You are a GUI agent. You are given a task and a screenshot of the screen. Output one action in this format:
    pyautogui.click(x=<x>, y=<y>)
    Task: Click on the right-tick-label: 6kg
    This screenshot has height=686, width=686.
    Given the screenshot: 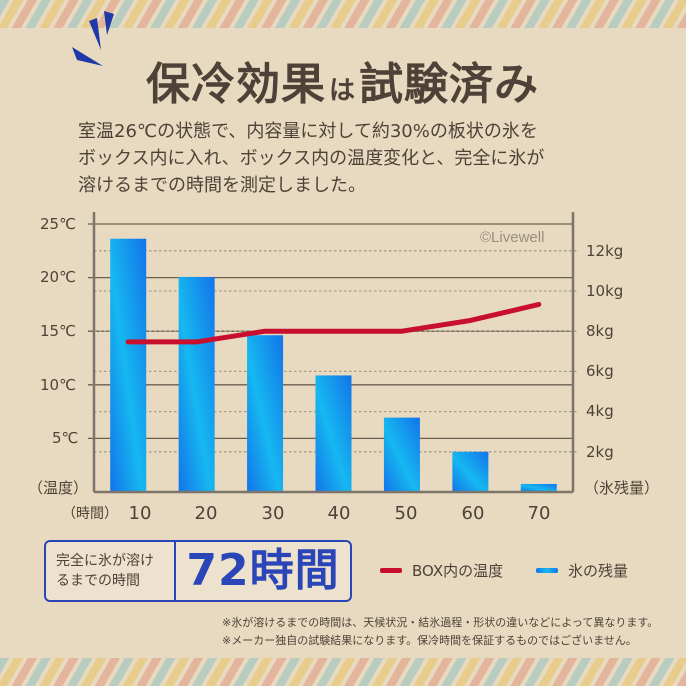 What is the action you would take?
    pyautogui.click(x=600, y=371)
    